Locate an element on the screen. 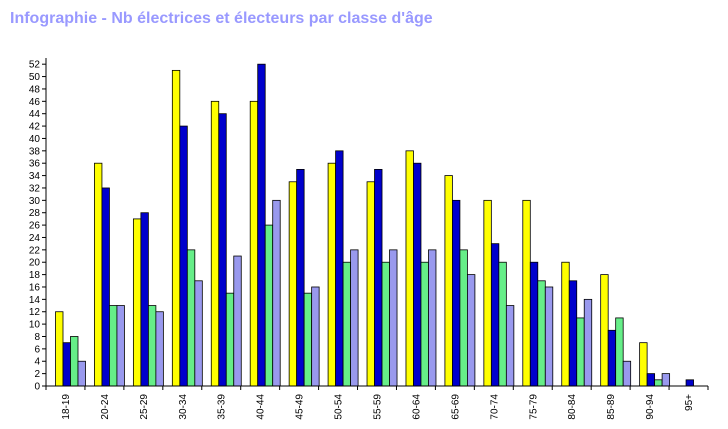  y-tick-label: 28 is located at coordinates (35, 213).